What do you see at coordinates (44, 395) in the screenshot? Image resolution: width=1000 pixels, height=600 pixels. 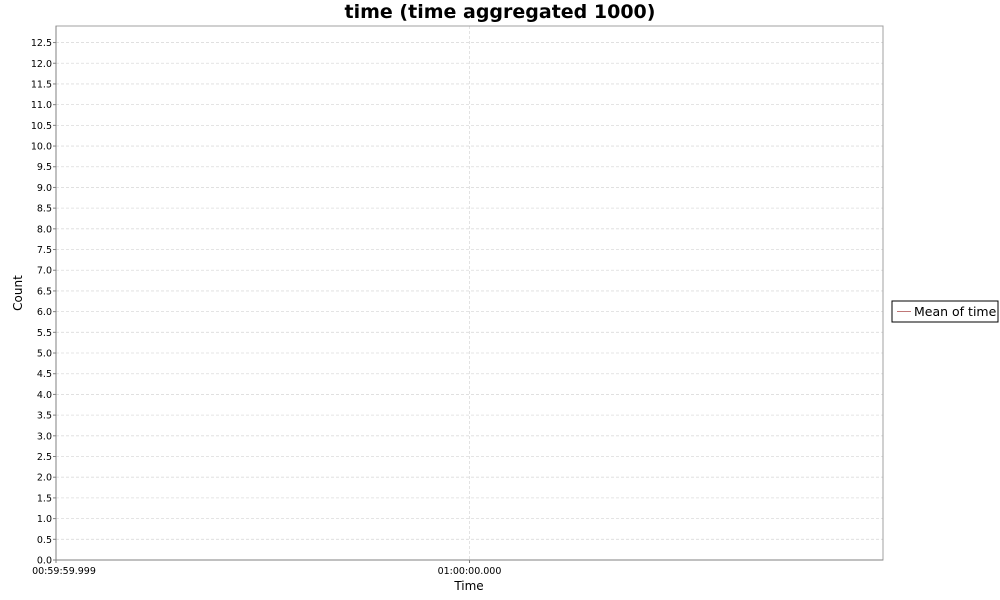 I see `y-tick-label: 4.0` at bounding box center [44, 395].